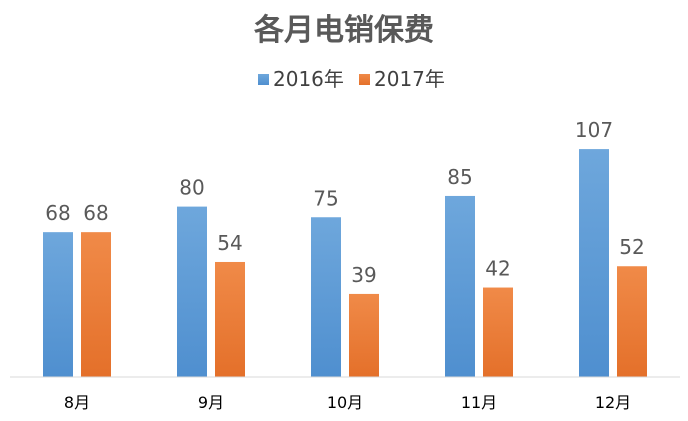 This screenshot has height=421, width=688. What do you see at coordinates (57, 213) in the screenshot?
I see `data-label-2016-8: 68` at bounding box center [57, 213].